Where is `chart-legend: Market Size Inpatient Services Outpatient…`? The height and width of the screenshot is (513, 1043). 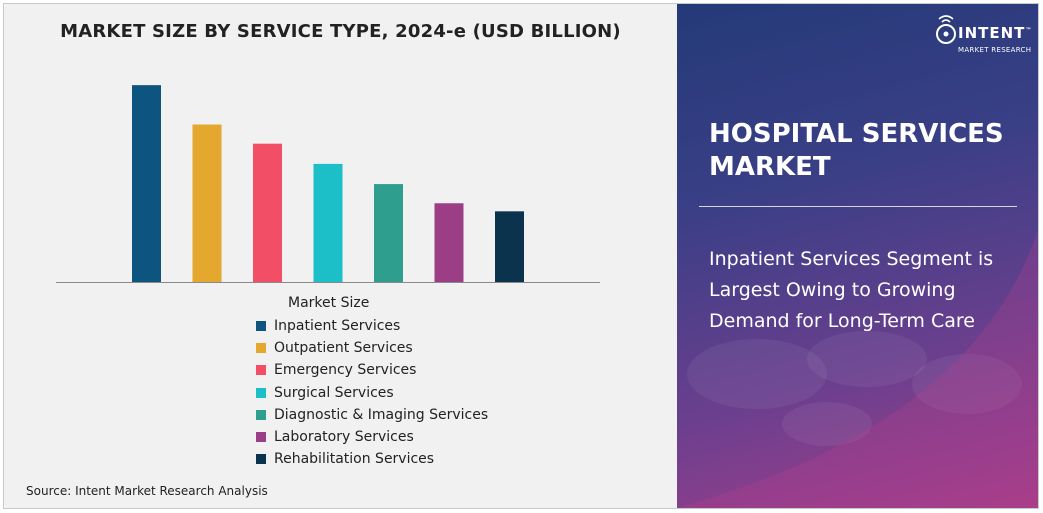 chart-legend: Market Size Inpatient Services Outpatient… is located at coordinates (372, 382).